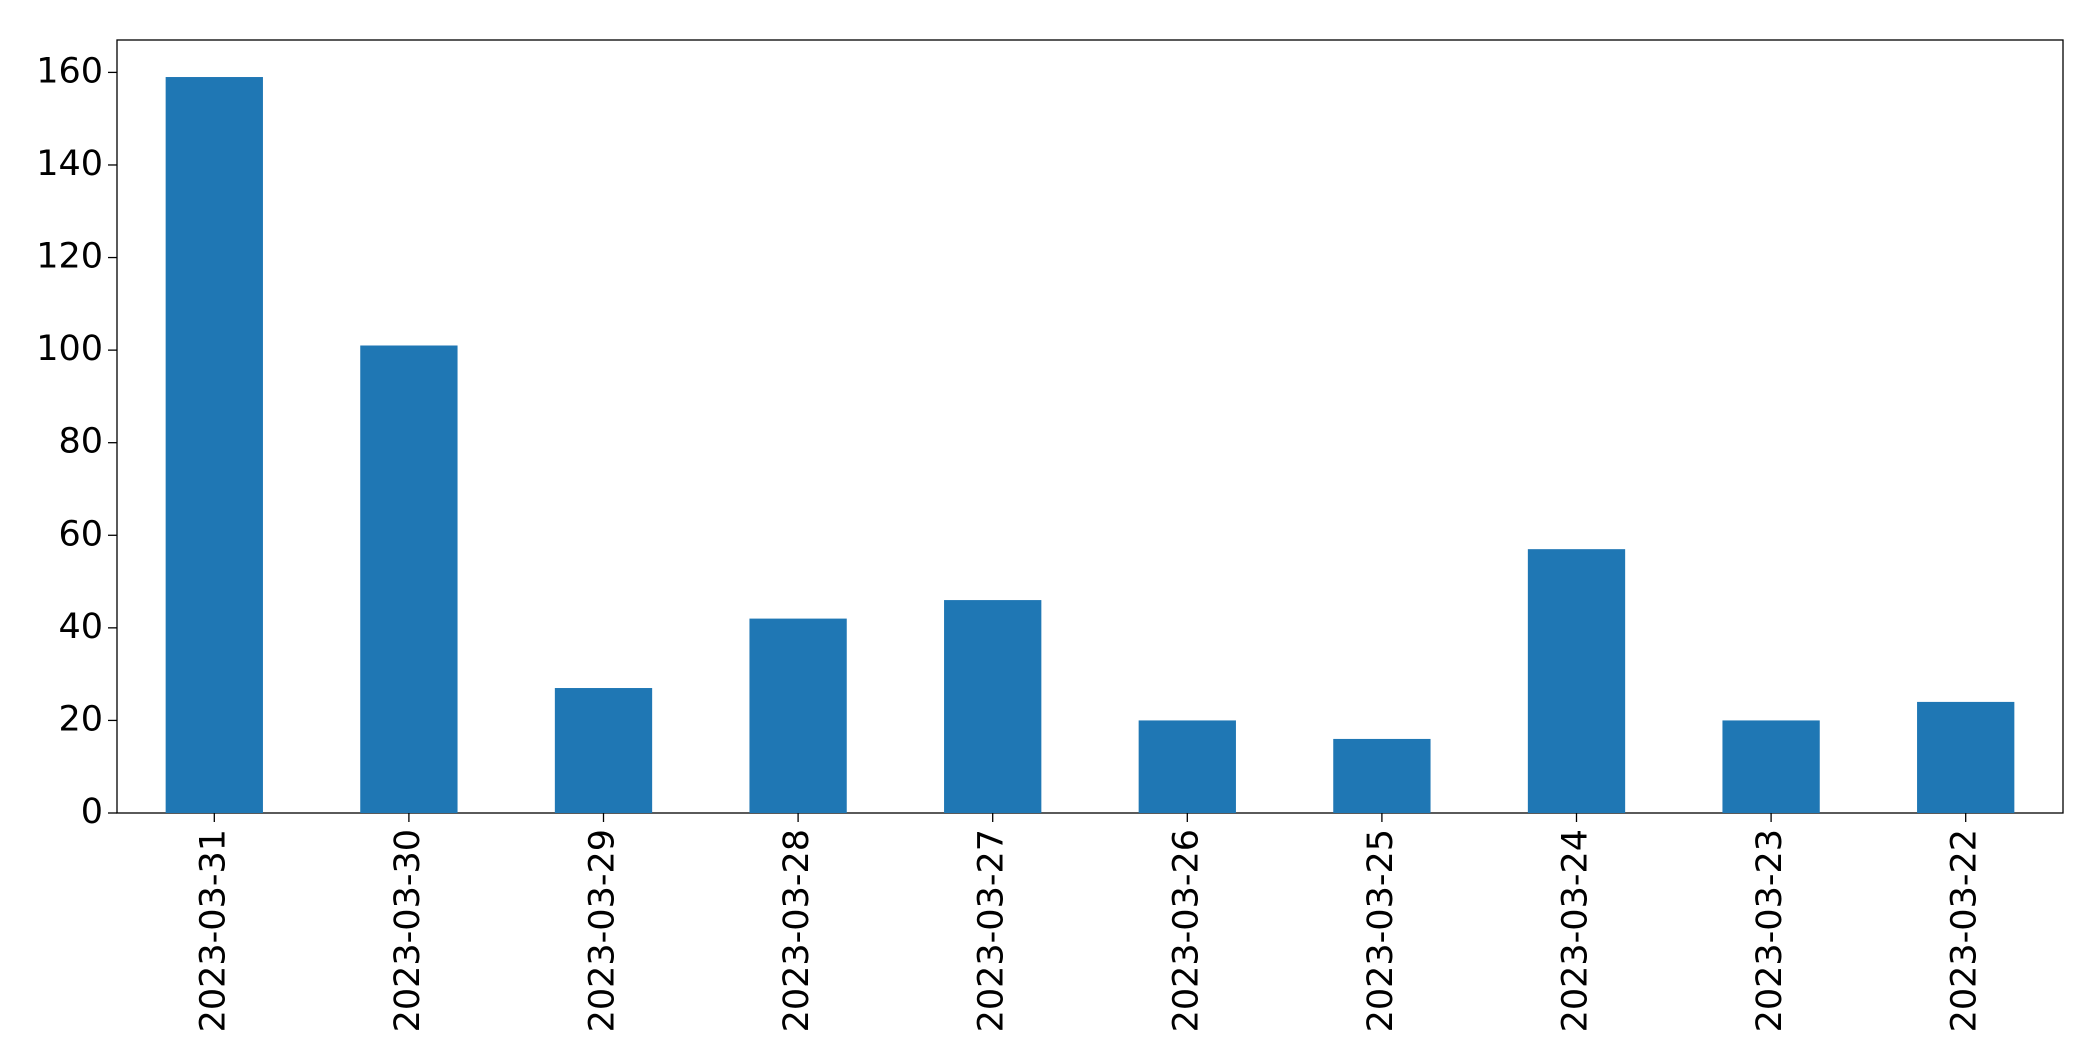 This screenshot has width=2093, height=1061. I want to click on y-tick-label: 20, so click(80, 719).